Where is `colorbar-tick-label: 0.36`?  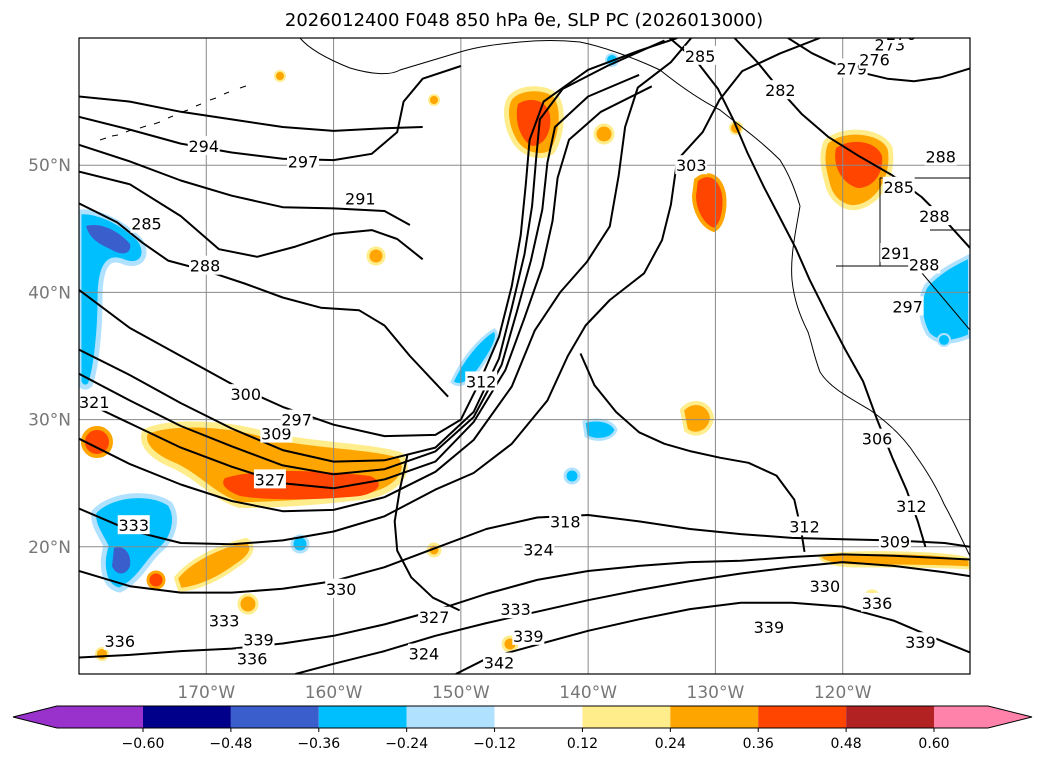
colorbar-tick-label: 0.36 is located at coordinates (758, 744).